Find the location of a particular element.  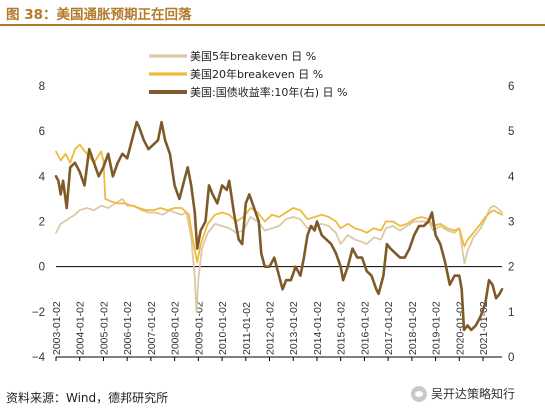

x-tick-label: 2016-01-02 is located at coordinates (365, 328).